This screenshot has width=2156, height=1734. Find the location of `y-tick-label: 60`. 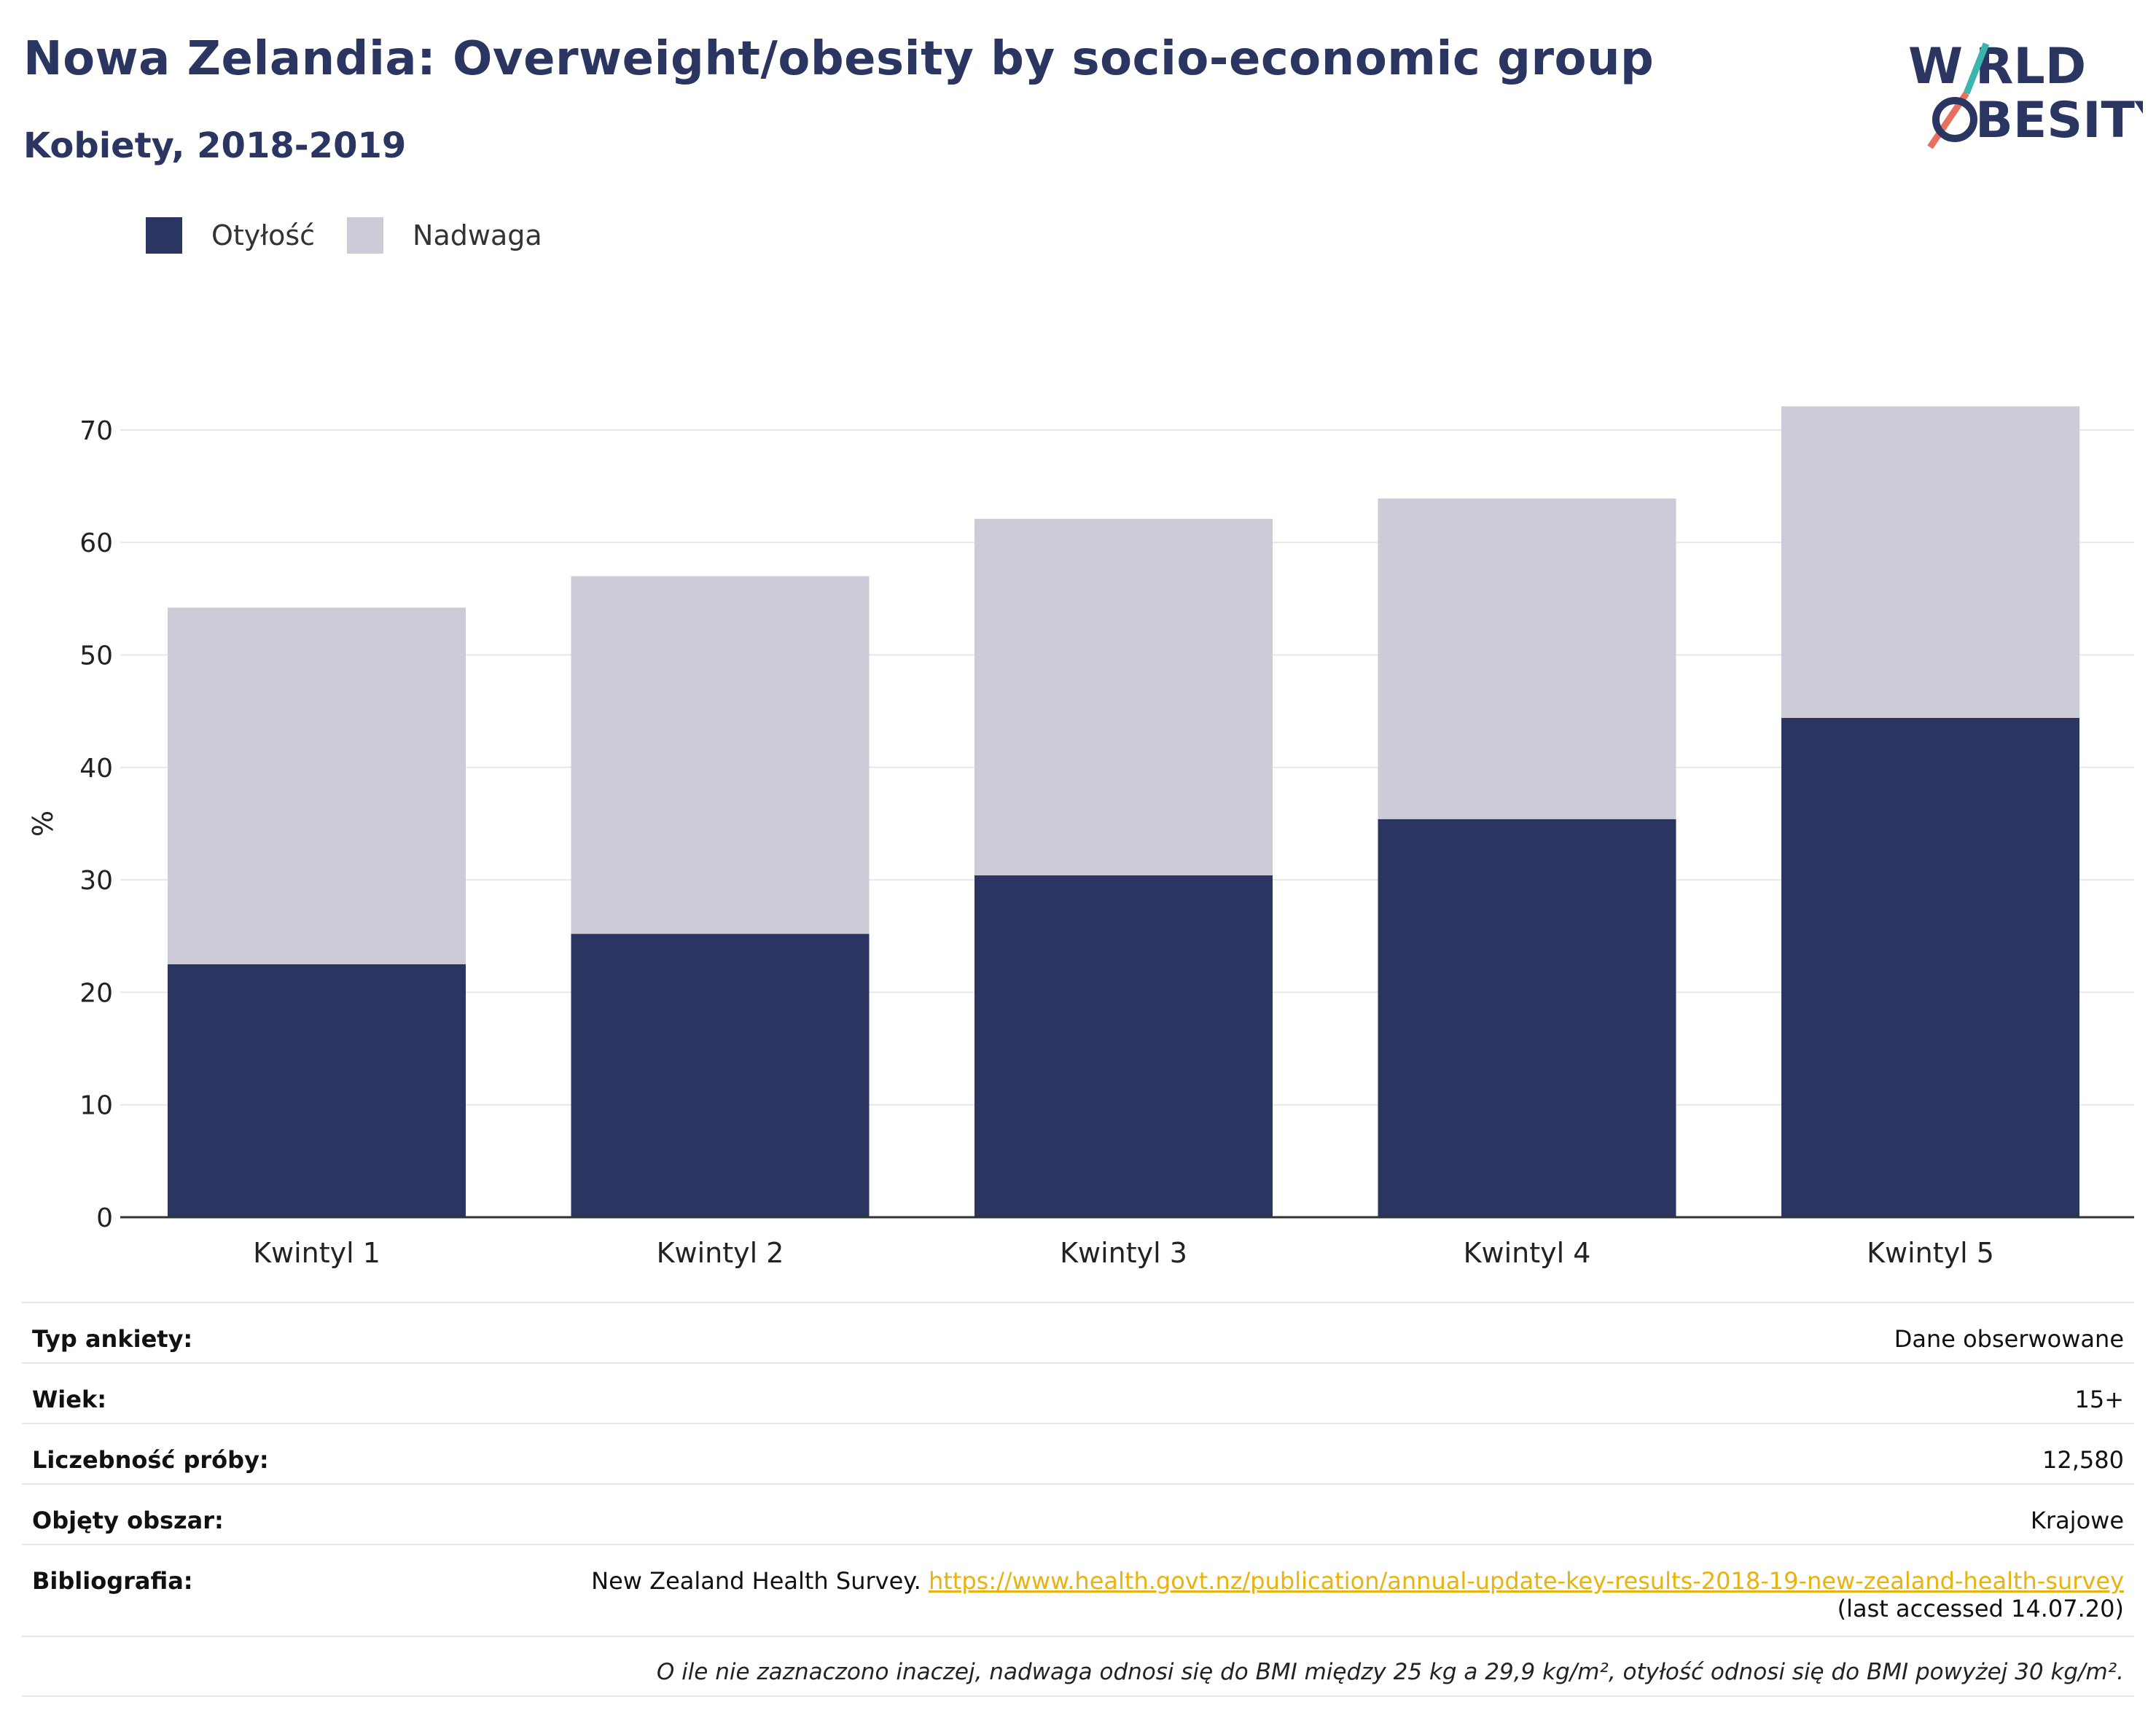

y-tick-label: 60 is located at coordinates (96, 543).